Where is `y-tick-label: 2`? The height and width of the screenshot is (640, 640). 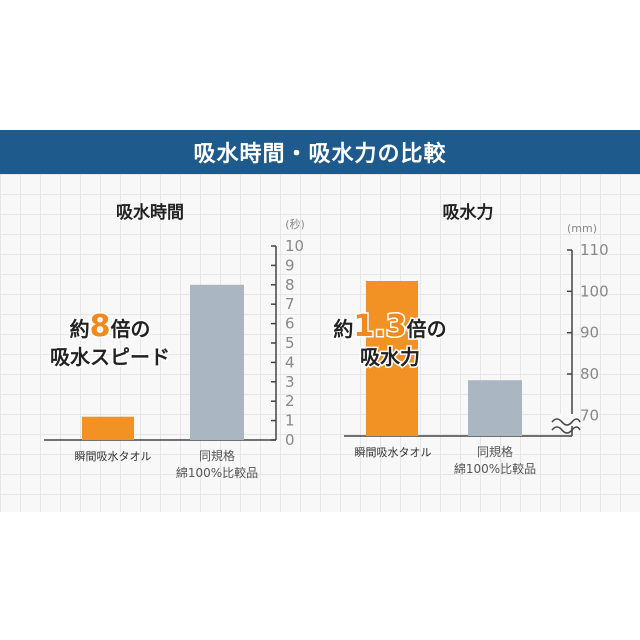 y-tick-label: 2 is located at coordinates (290, 401).